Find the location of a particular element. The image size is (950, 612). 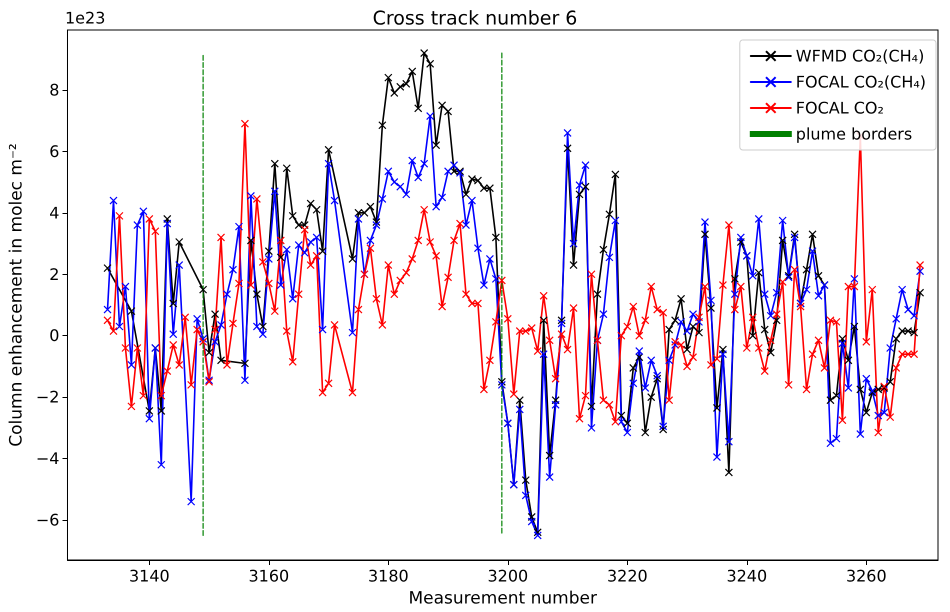

y-tick-label: −6 is located at coordinates (48, 520).